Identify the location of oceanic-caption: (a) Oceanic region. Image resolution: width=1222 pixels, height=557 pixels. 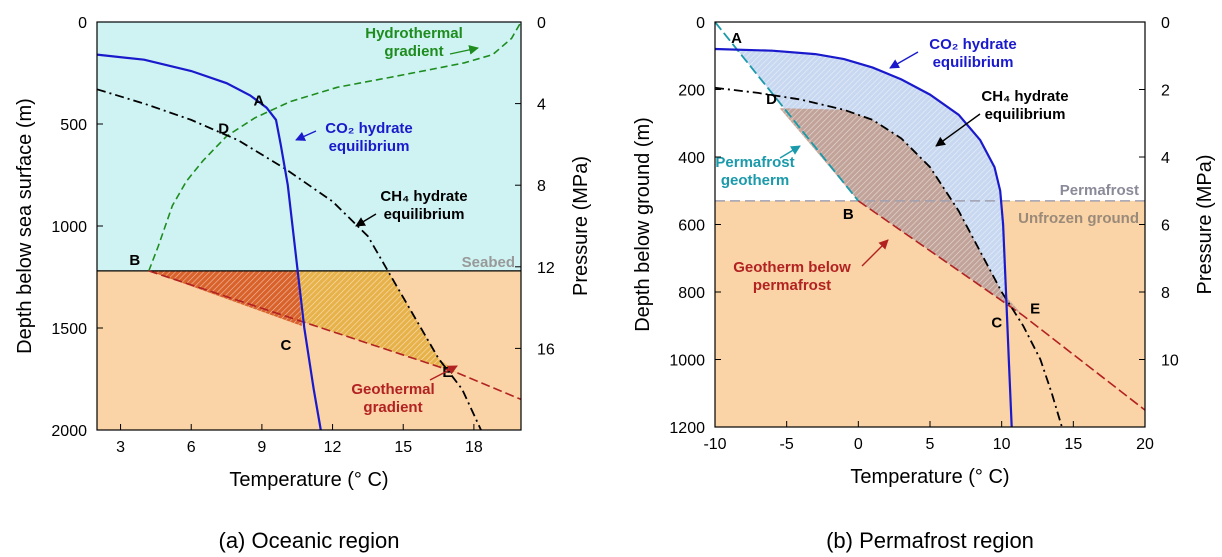
(309, 540).